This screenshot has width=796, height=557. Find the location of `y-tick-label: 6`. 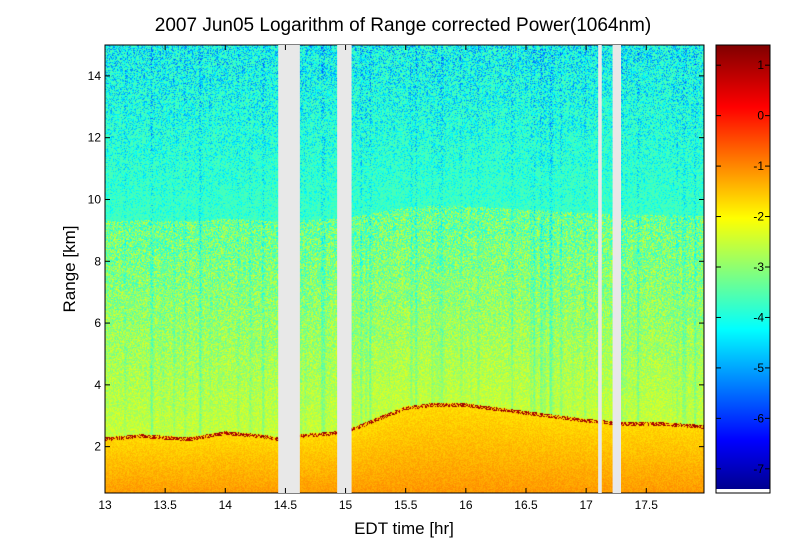

y-tick-label: 6 is located at coordinates (97, 323).